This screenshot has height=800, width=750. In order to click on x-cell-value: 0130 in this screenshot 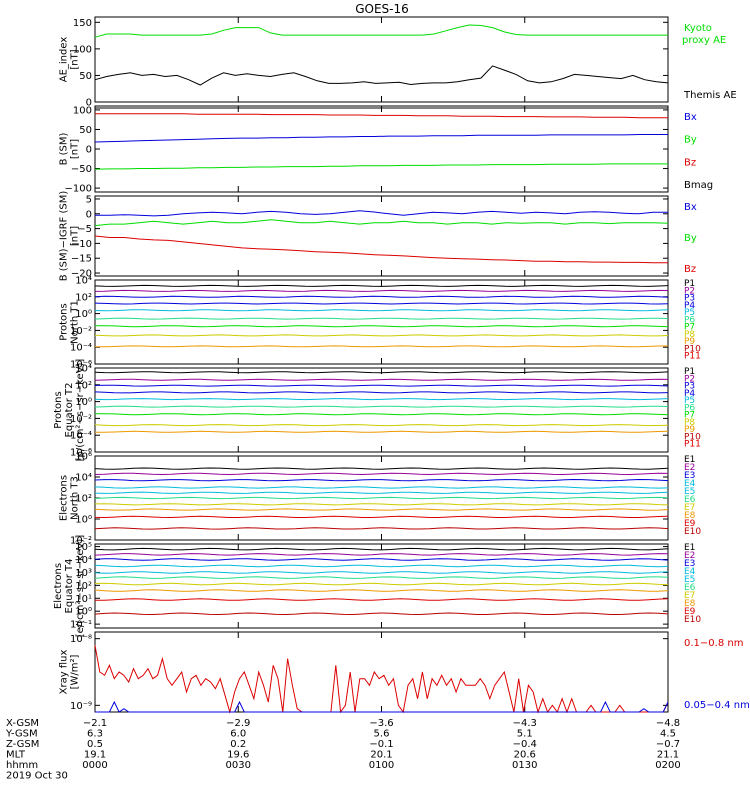, I will do `click(524, 765)`.